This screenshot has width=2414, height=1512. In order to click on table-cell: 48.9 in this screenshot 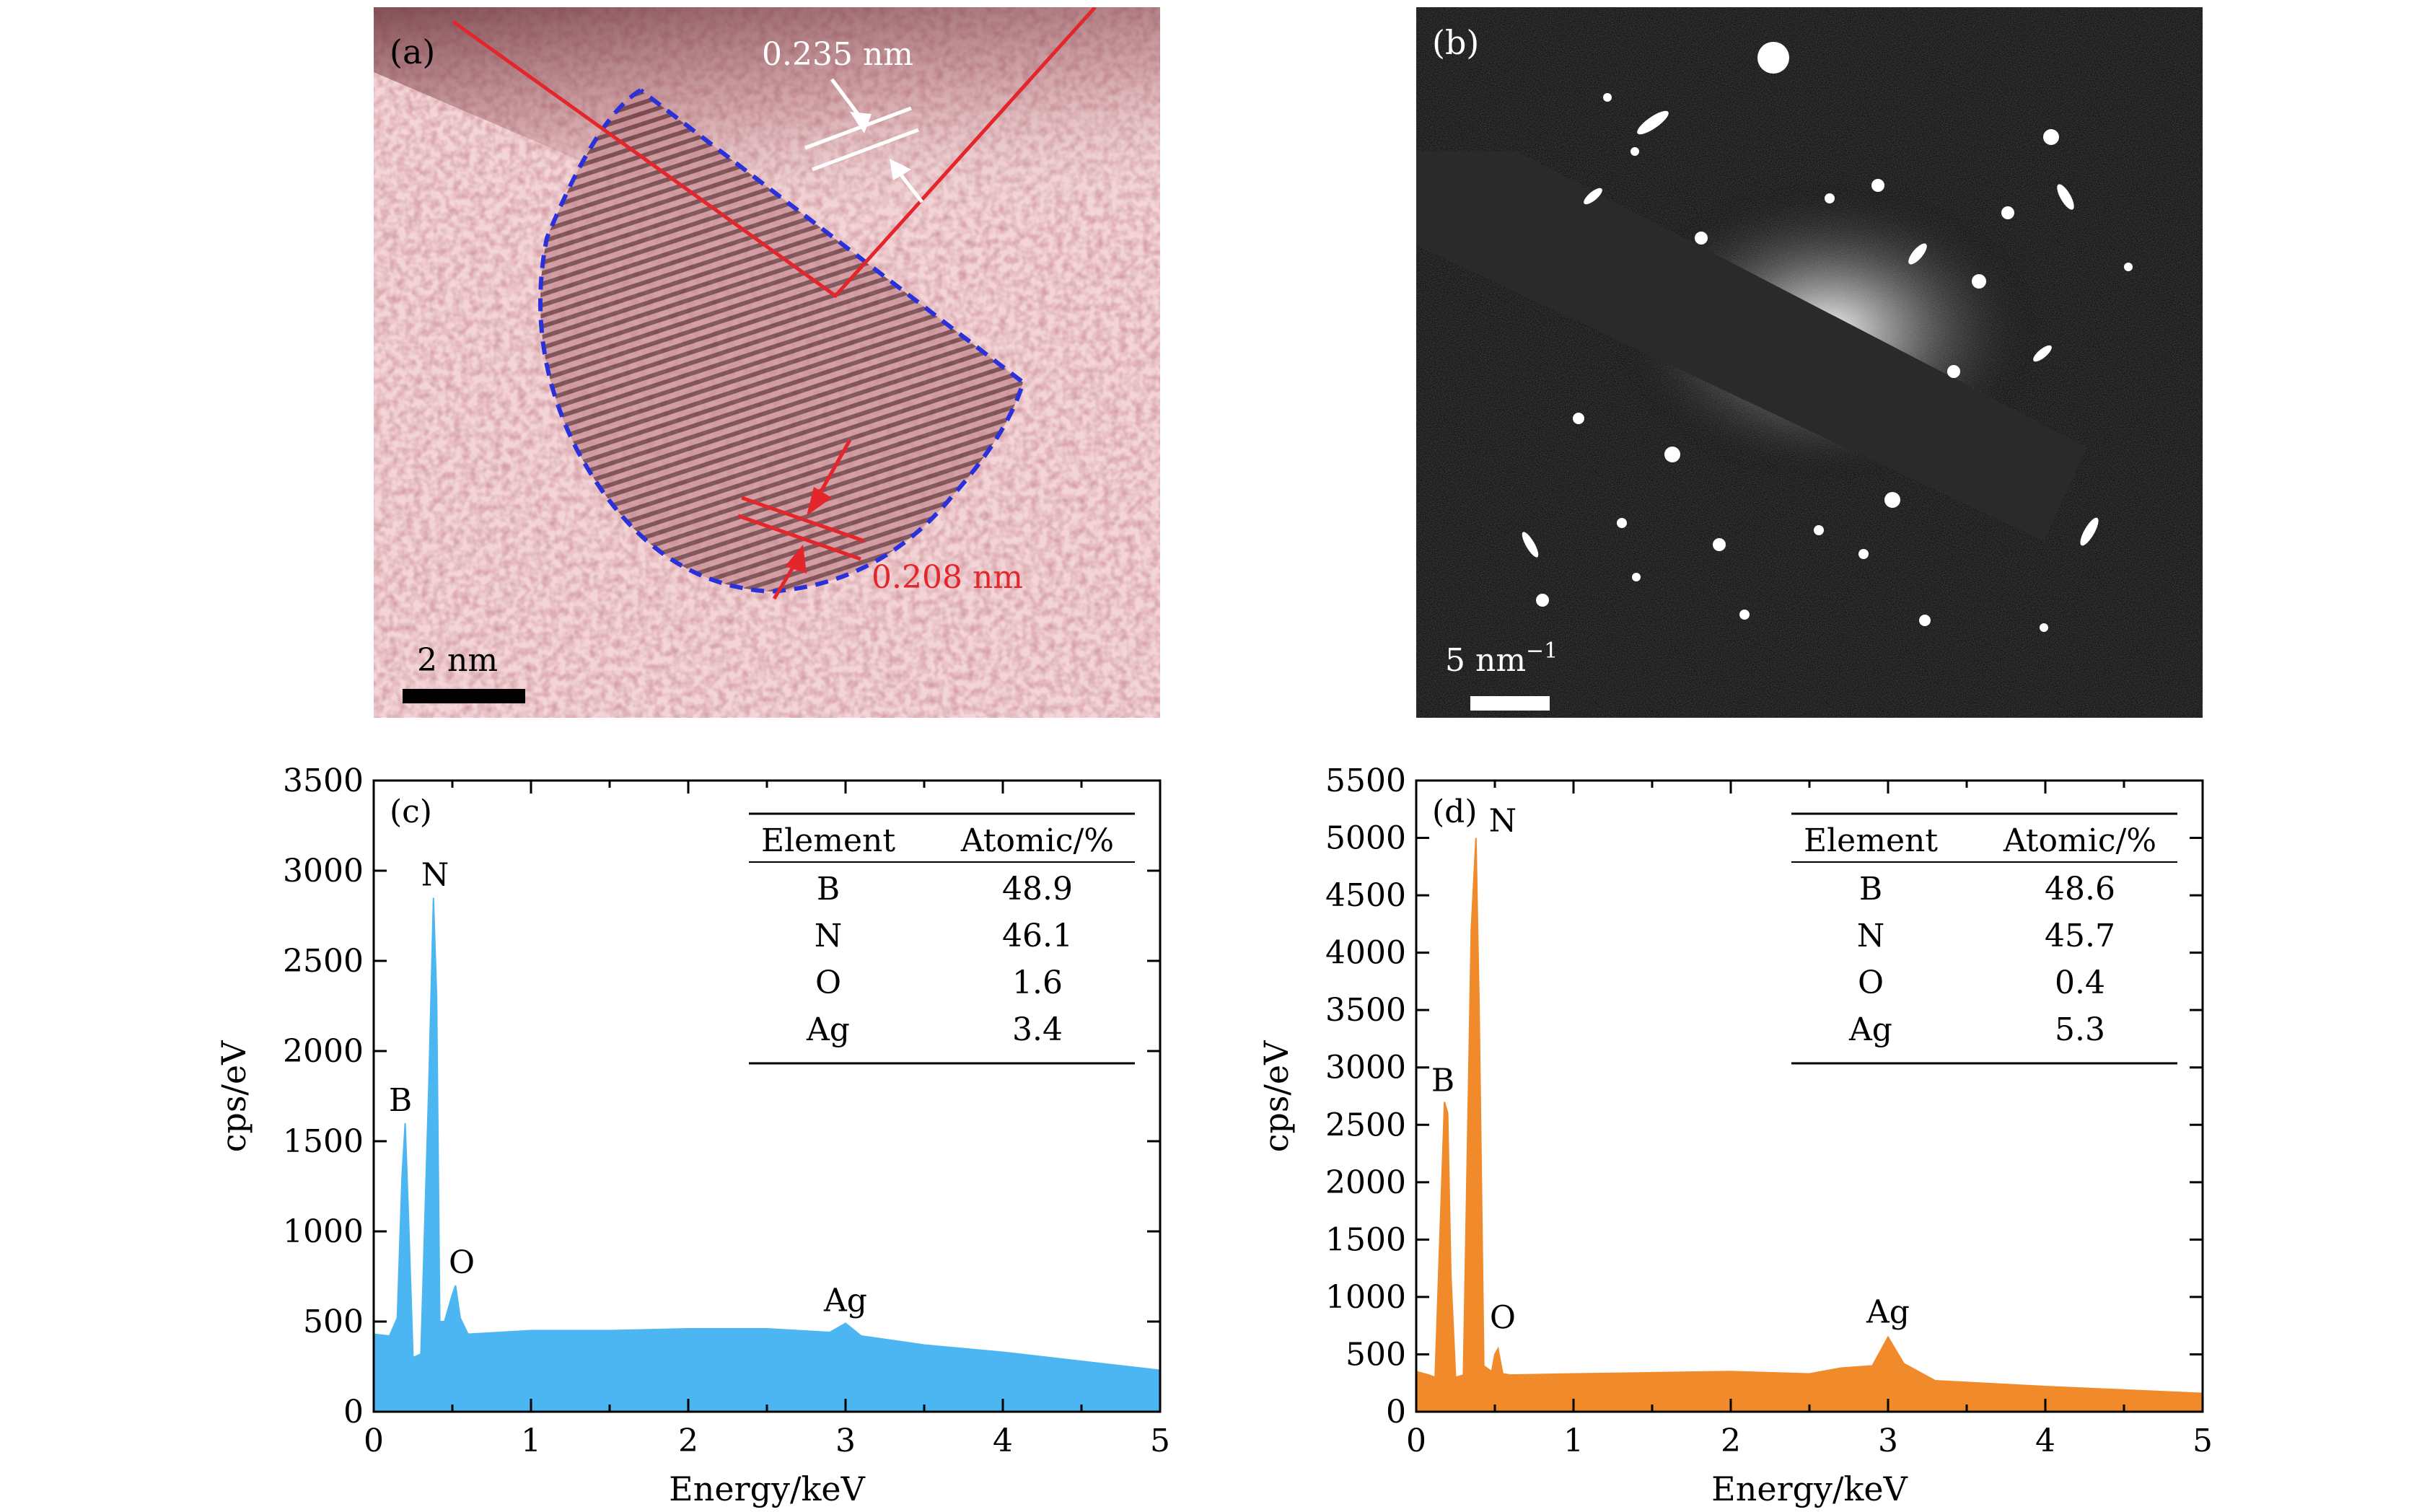, I will do `click(1037, 889)`.